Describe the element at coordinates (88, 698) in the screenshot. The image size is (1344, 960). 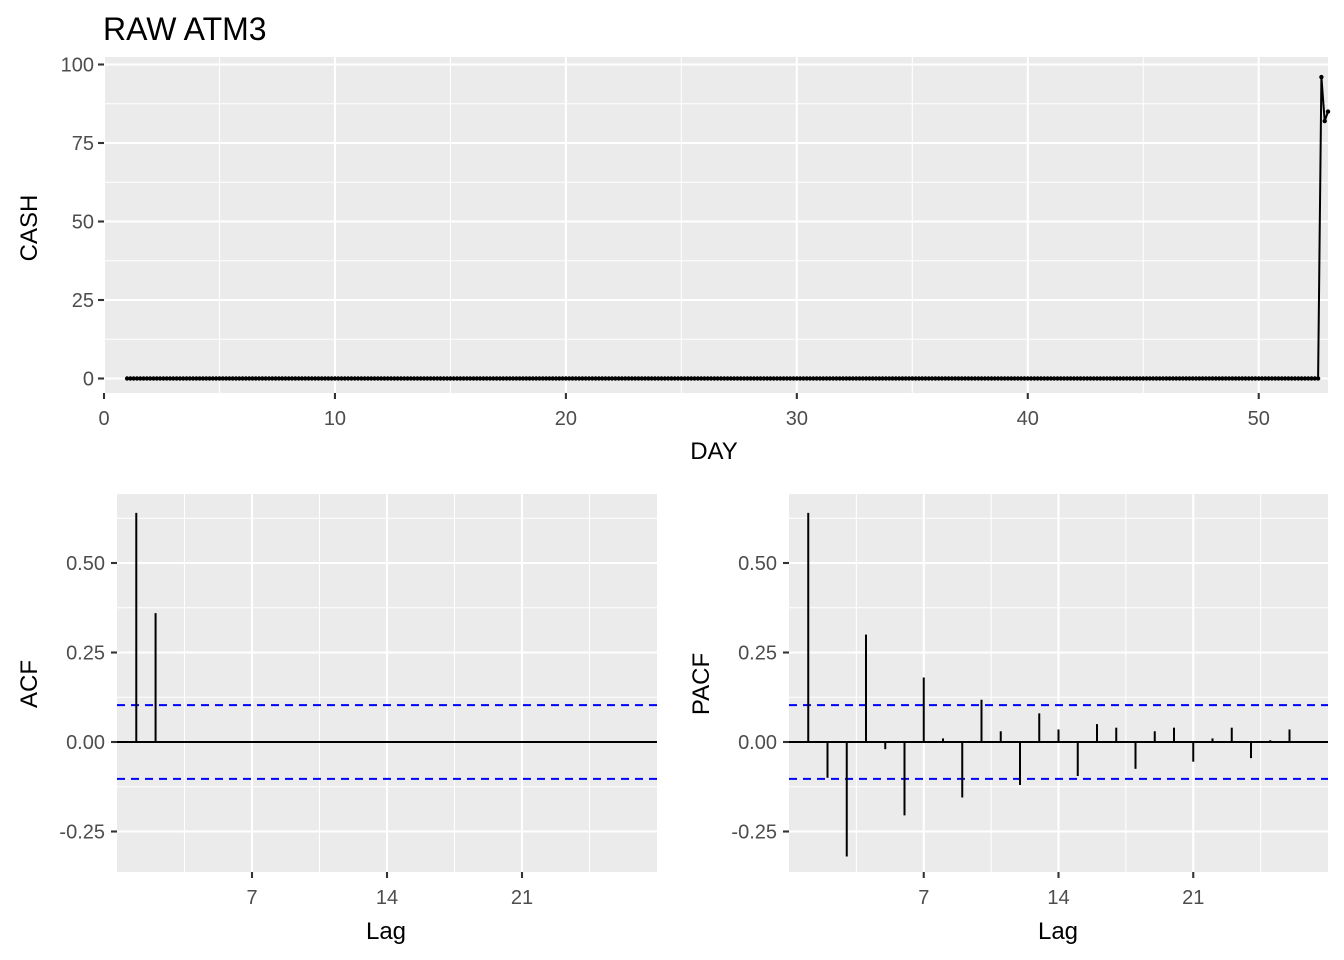
I see `acf-y-axis-ticks: -0.25 0.00 0.25 0.50` at that location.